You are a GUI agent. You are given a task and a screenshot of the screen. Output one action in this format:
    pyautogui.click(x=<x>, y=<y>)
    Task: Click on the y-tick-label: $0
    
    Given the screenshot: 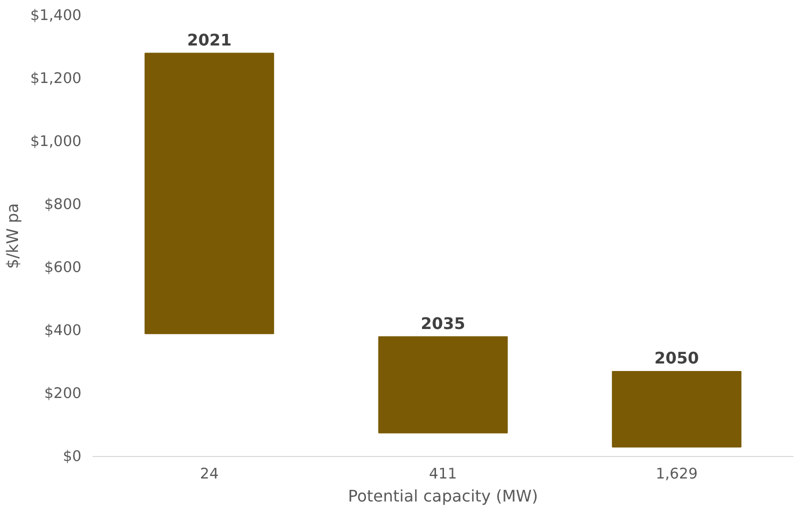 What is the action you would take?
    pyautogui.click(x=72, y=456)
    